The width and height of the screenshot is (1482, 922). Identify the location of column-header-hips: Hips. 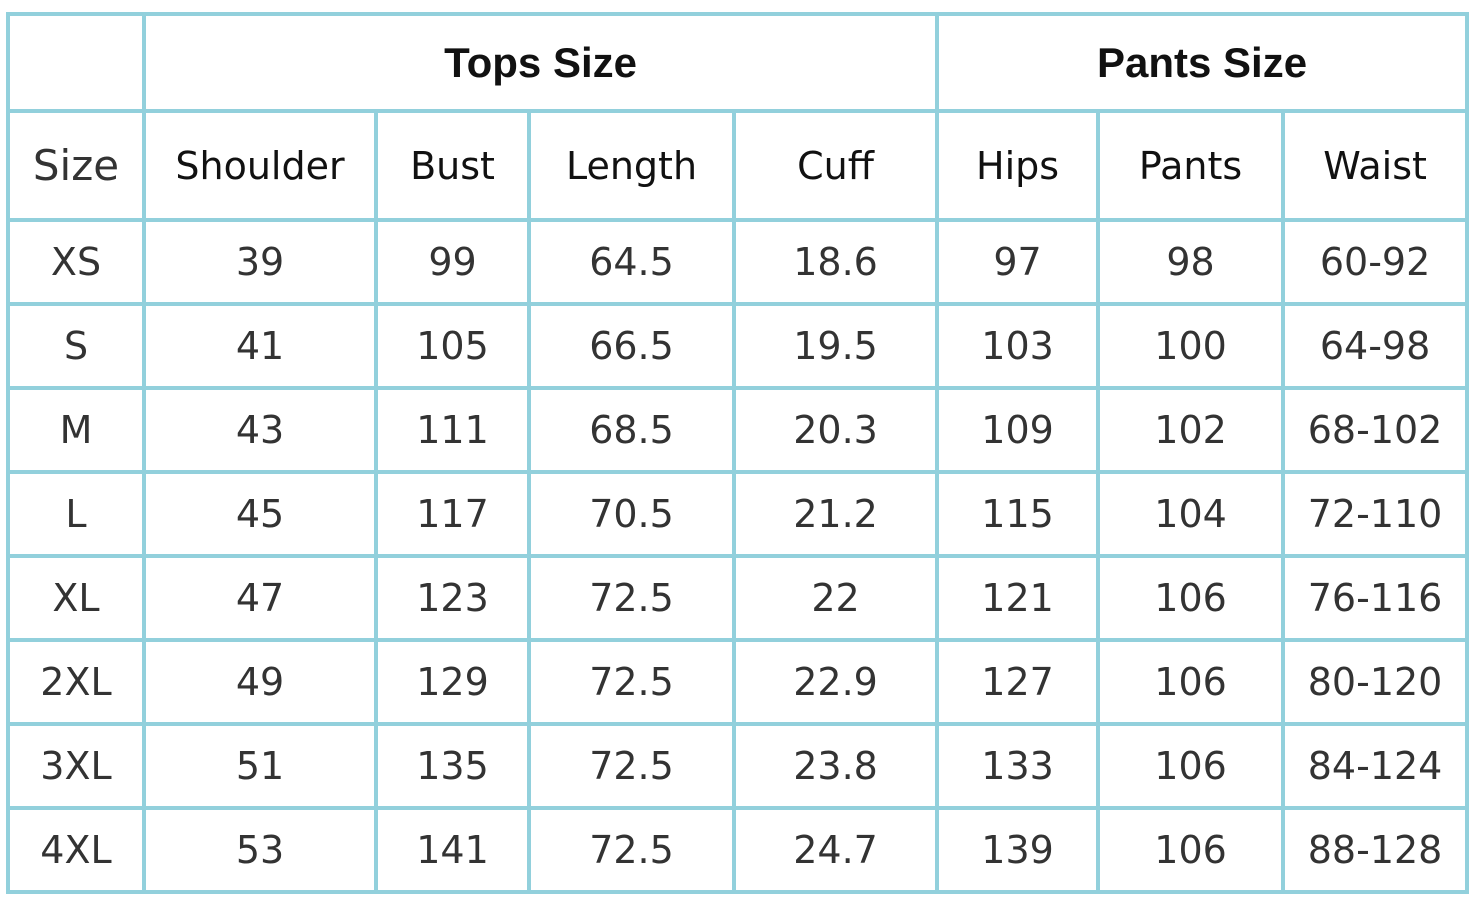
(1018, 165).